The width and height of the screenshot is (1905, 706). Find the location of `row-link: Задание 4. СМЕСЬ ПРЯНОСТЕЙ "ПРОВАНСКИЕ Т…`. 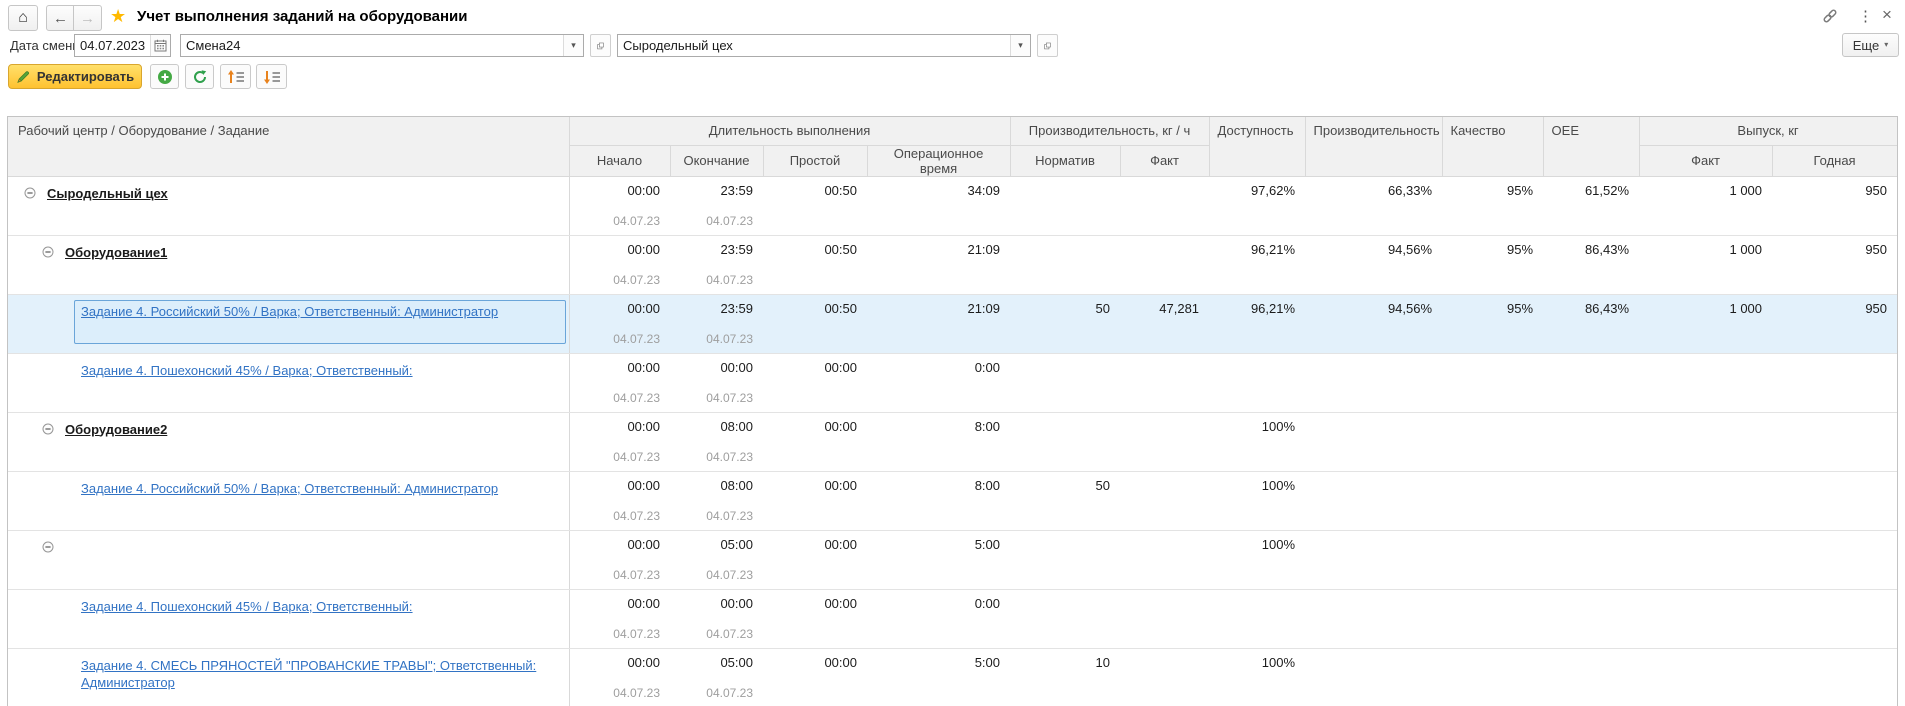

row-link: Задание 4. СМЕСЬ ПРЯНОСТЕЙ "ПРОВАНСКИЕ Т… is located at coordinates (309, 673).